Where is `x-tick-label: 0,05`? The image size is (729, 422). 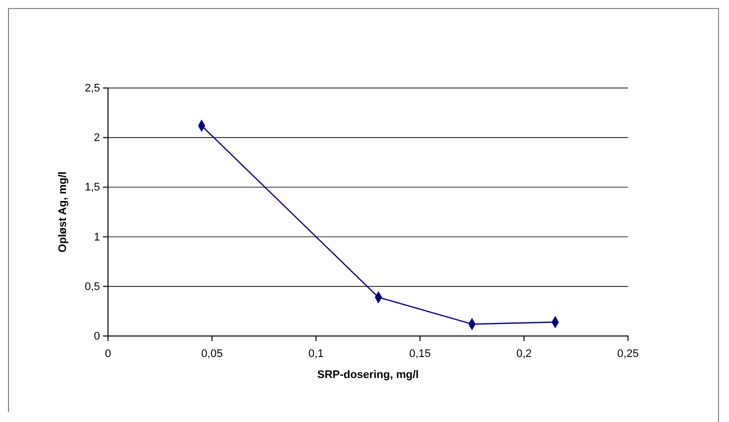 x-tick-label: 0,05 is located at coordinates (212, 354).